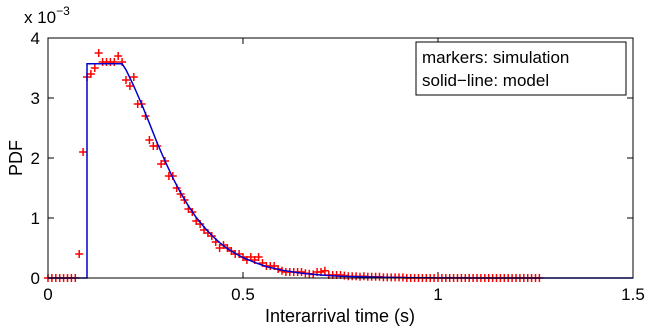 Image resolution: width=648 pixels, height=327 pixels. I want to click on x-tick-label: 1.5, so click(633, 294).